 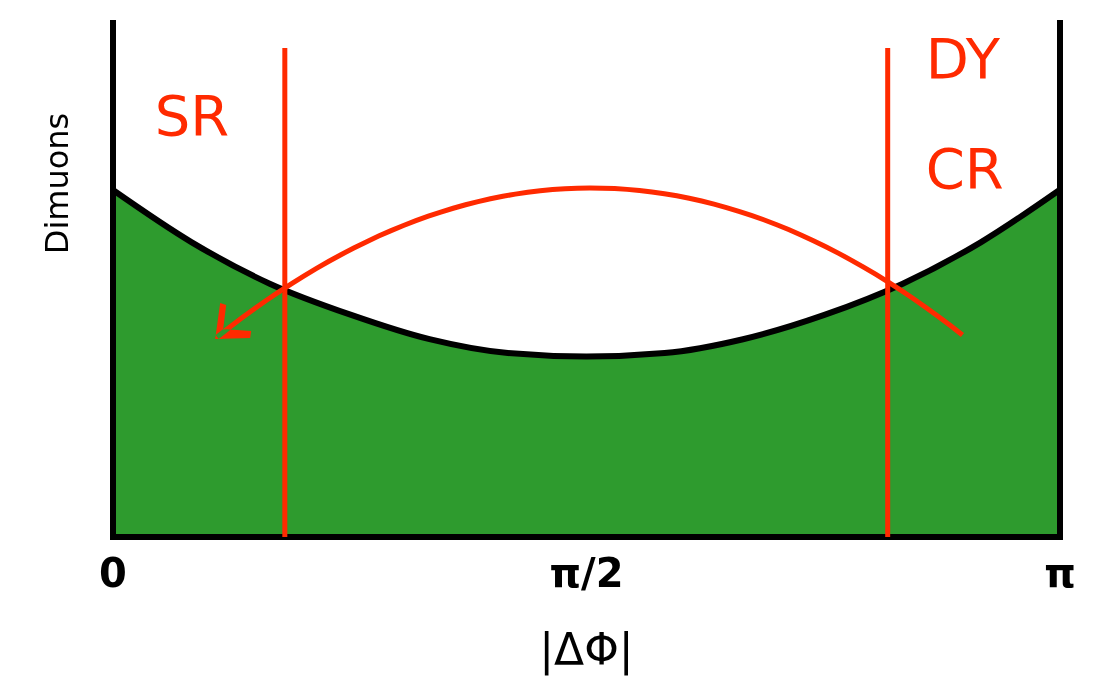 I want to click on ref-line-label: DY CR, so click(x=964, y=113).